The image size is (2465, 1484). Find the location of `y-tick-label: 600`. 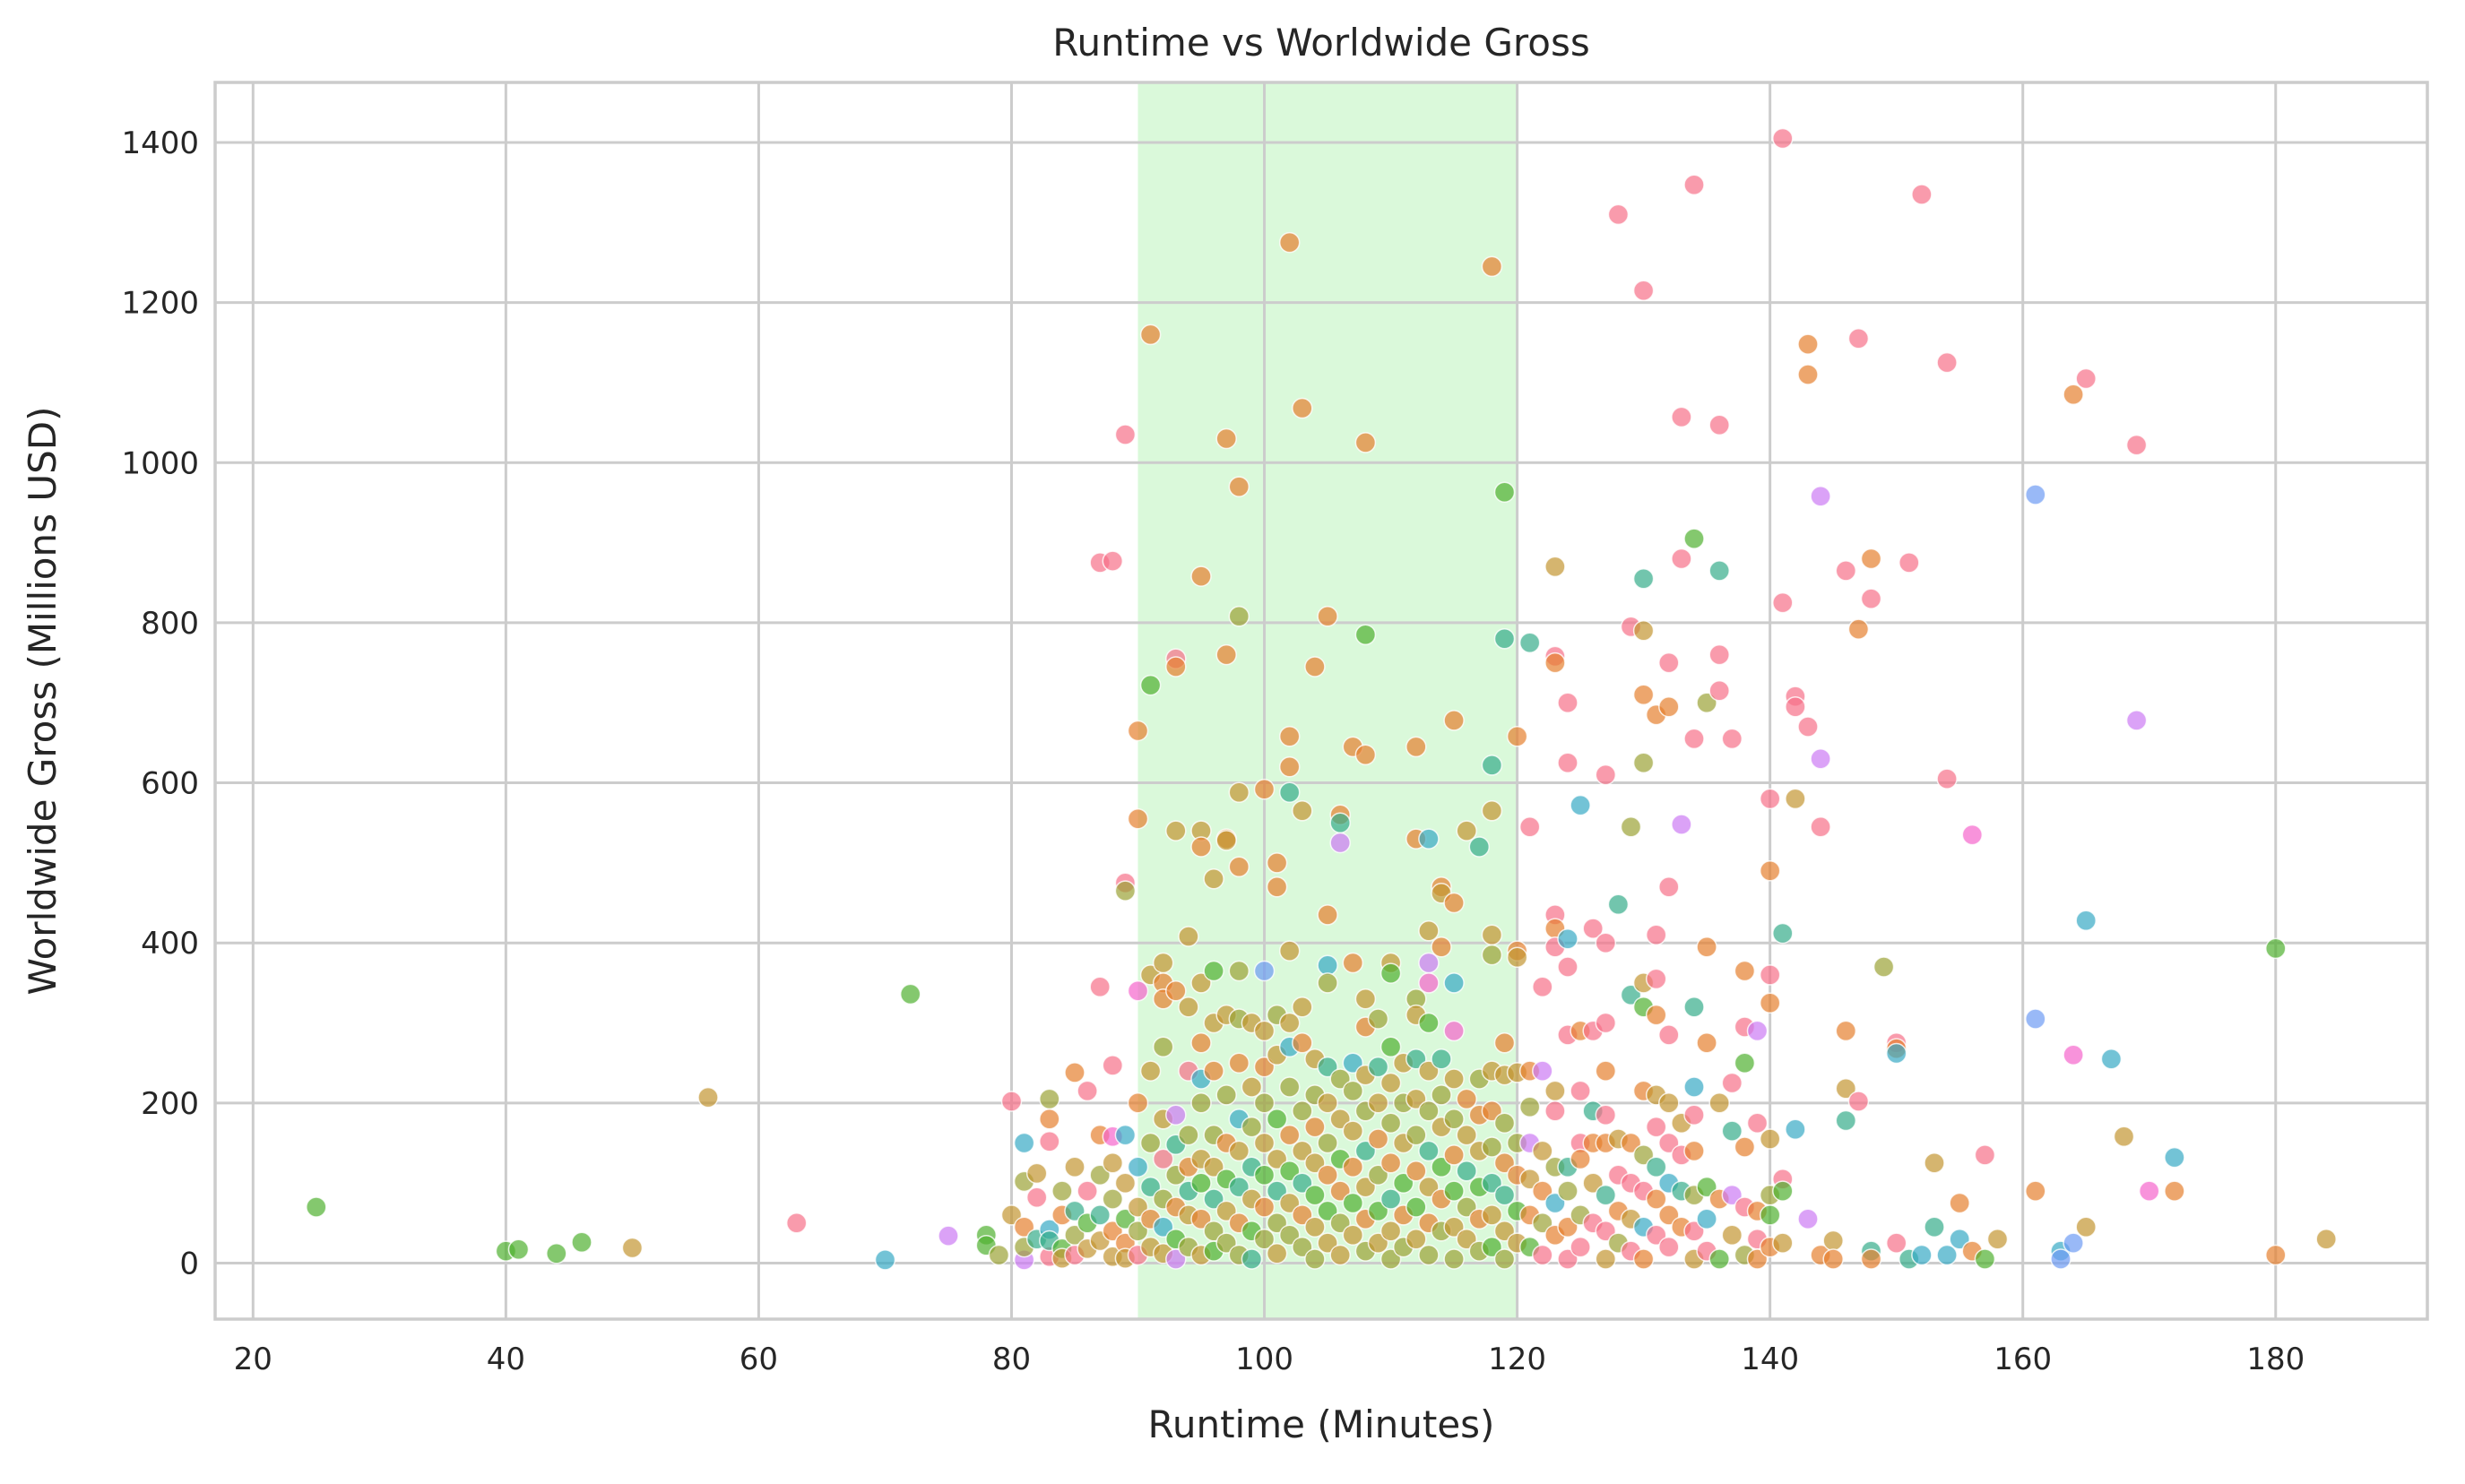

y-tick-label: 600 is located at coordinates (170, 784).